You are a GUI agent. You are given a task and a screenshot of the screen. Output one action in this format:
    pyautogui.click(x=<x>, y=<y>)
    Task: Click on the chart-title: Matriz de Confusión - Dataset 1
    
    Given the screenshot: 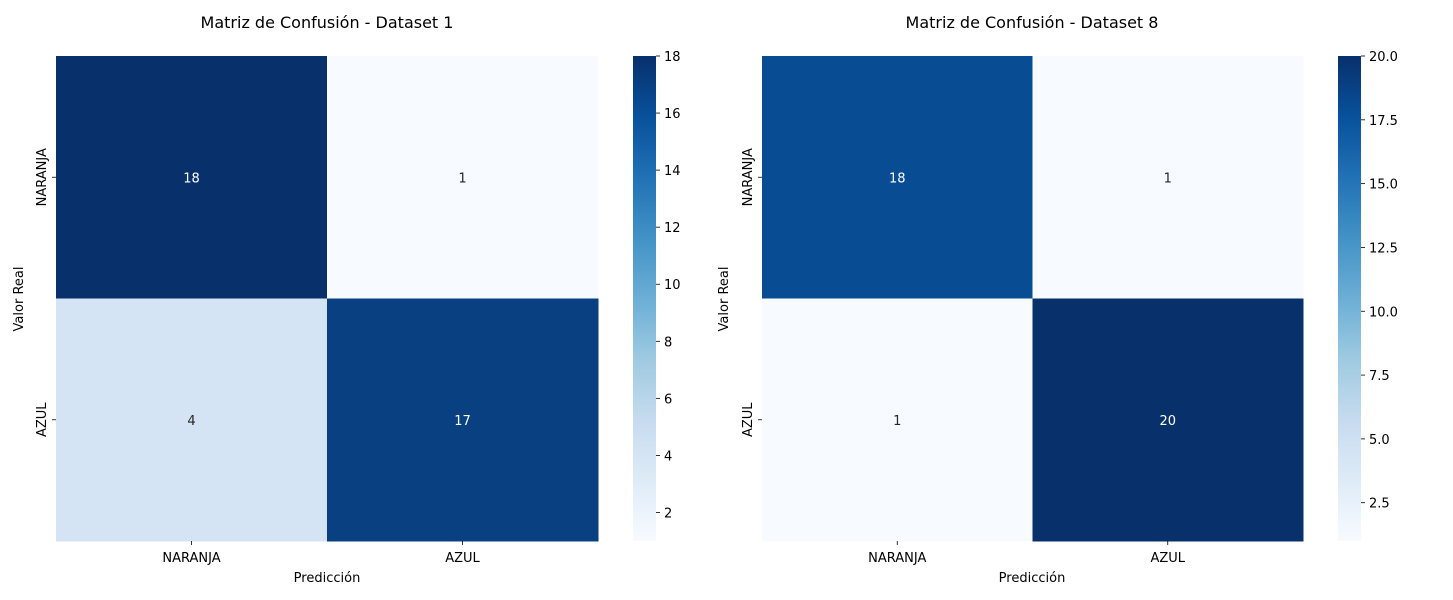 What is the action you would take?
    pyautogui.click(x=327, y=22)
    